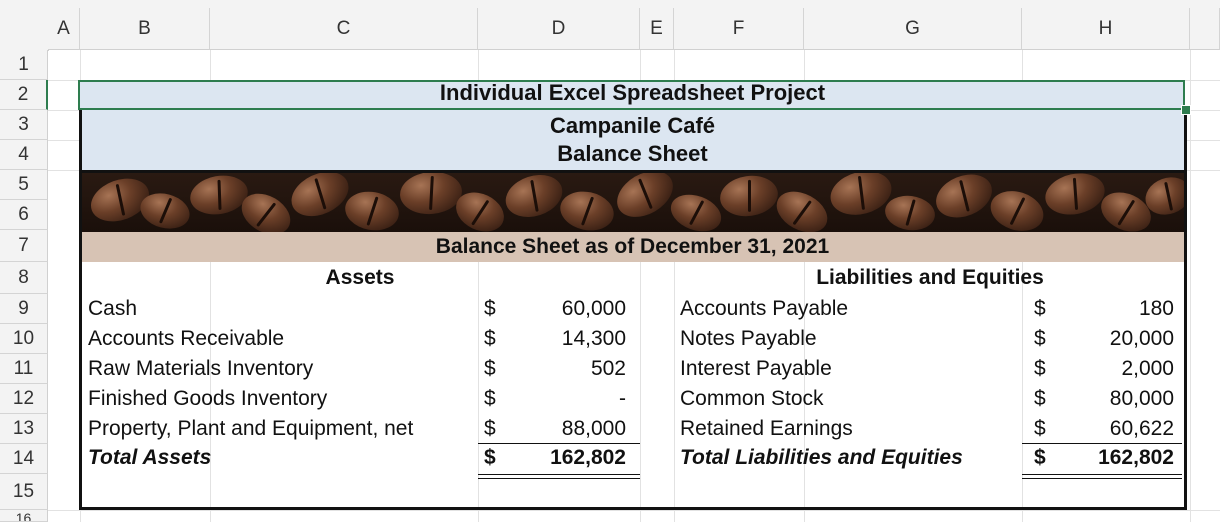 The image size is (1220, 522). What do you see at coordinates (24, 246) in the screenshot?
I see `row-header-7: 7` at bounding box center [24, 246].